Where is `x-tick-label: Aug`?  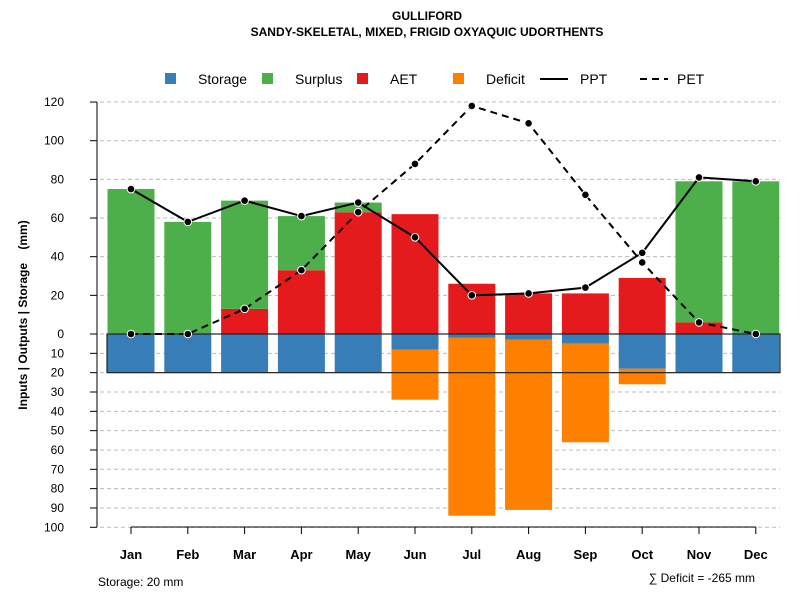
x-tick-label: Aug is located at coordinates (528, 554).